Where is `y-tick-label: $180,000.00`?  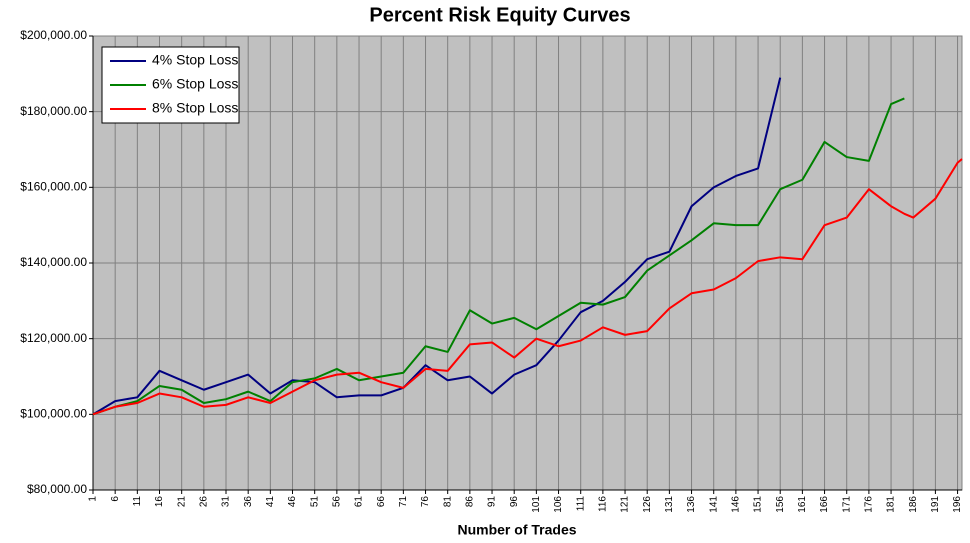
y-tick-label: $180,000.00 is located at coordinates (53, 111).